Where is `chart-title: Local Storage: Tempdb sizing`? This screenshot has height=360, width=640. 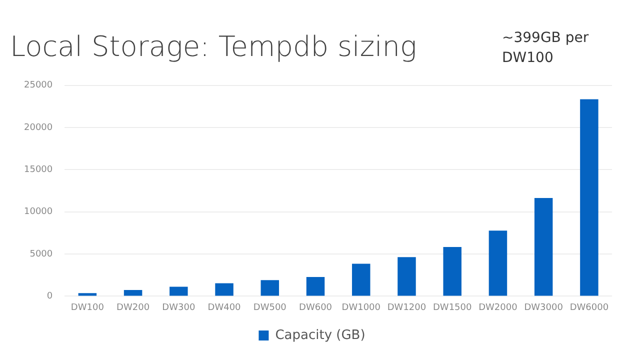
chart-title: Local Storage: Tempdb sizing is located at coordinates (213, 46).